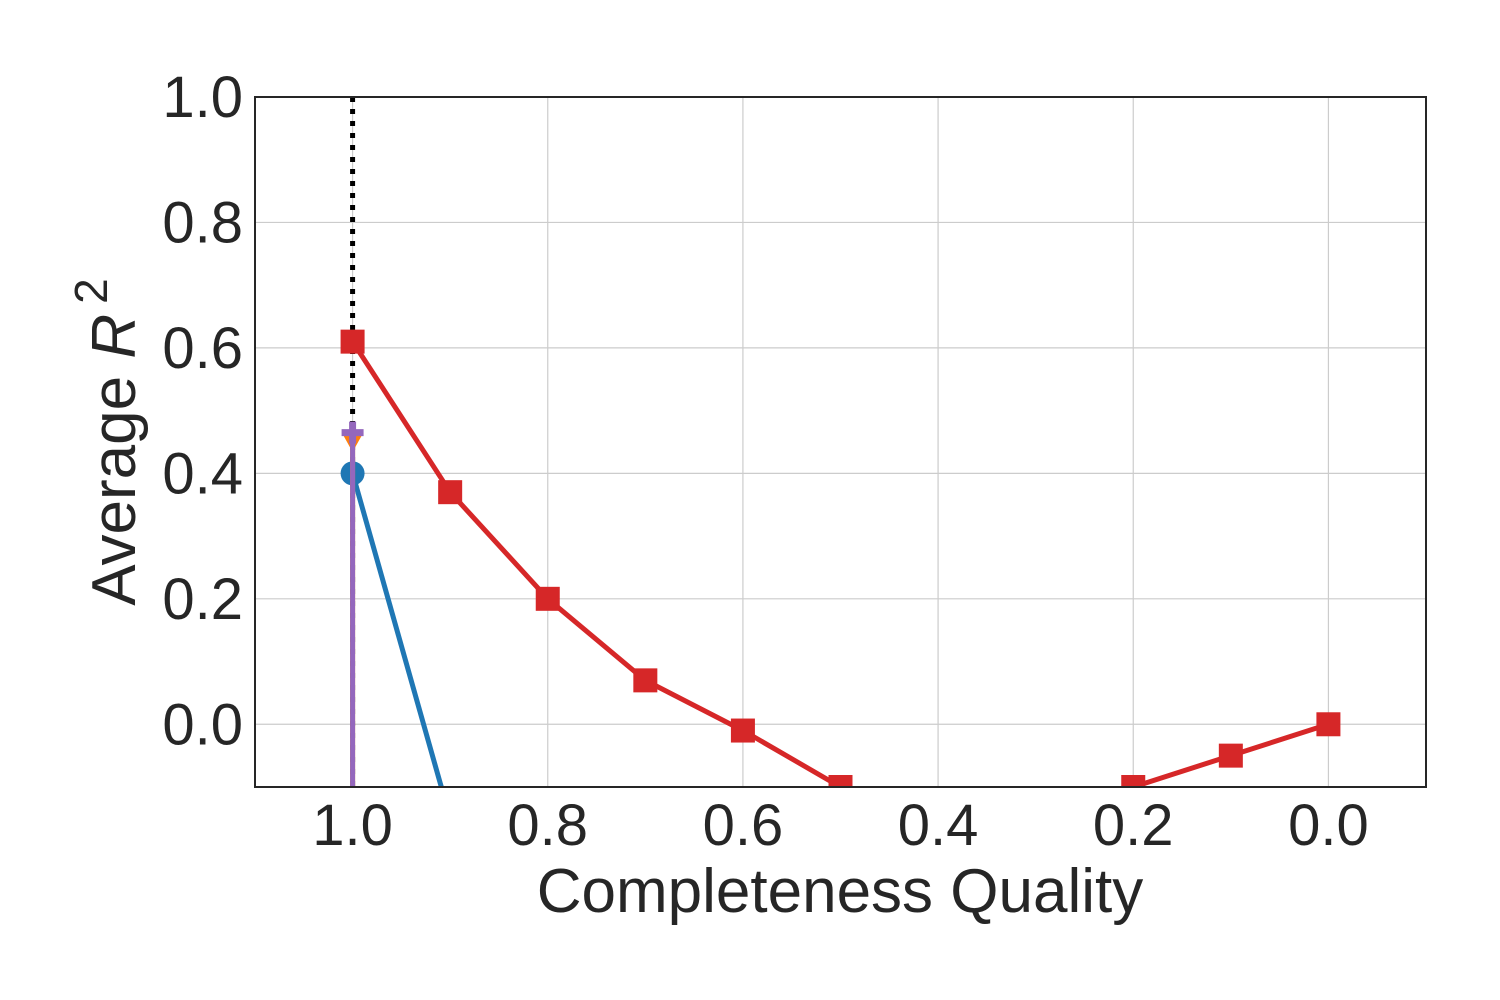 This screenshot has height=1000, width=1500. What do you see at coordinates (114, 482) in the screenshot?
I see `y-axis-title-main: Average` at bounding box center [114, 482].